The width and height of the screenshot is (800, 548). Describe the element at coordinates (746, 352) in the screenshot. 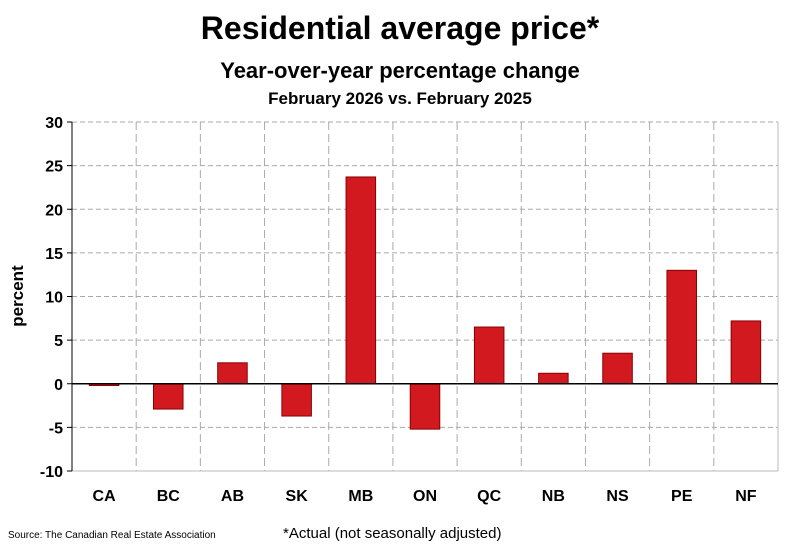

I see `bar-NF` at that location.